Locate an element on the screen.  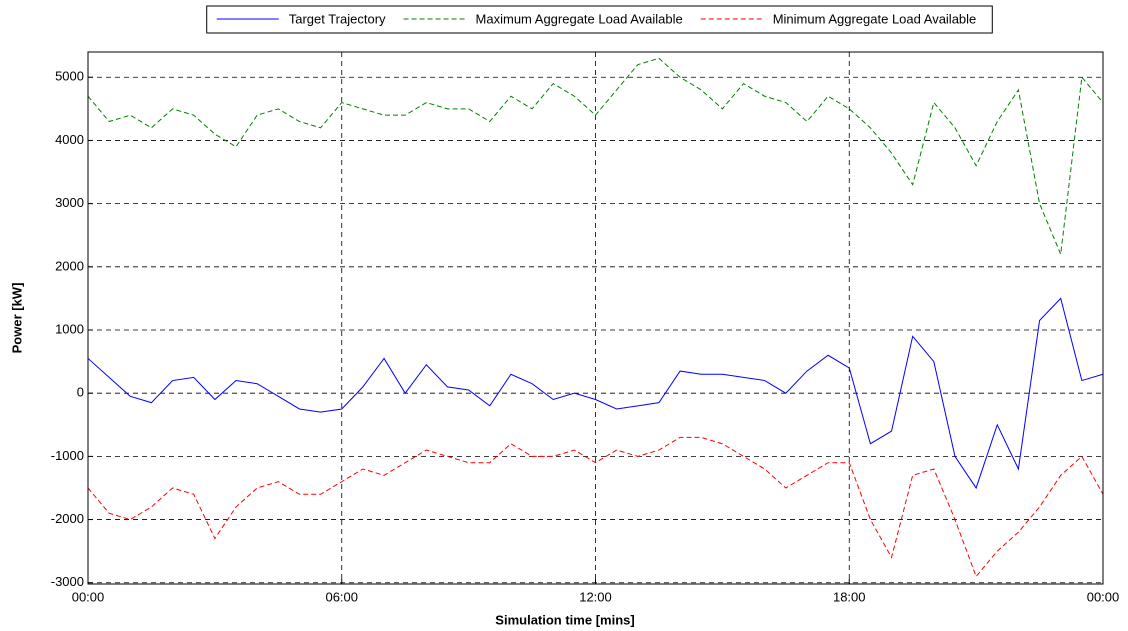
legend-label: Maximum Aggregate Load Available is located at coordinates (579, 18).